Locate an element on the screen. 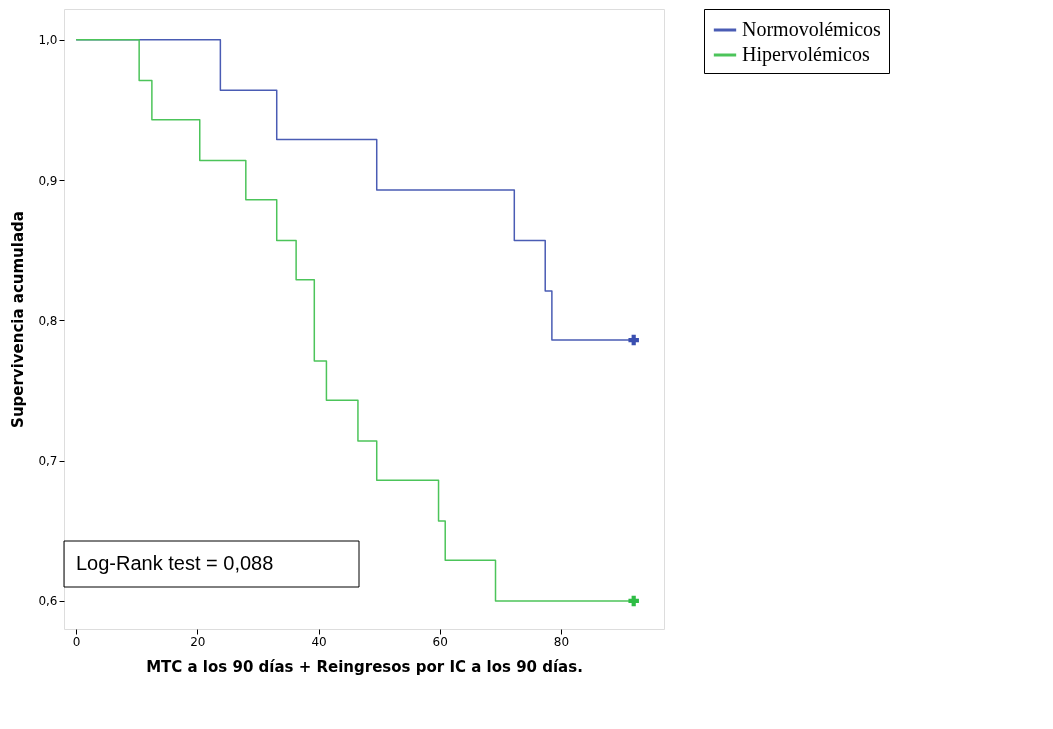  legend-label: Hipervolémicos is located at coordinates (806, 54).